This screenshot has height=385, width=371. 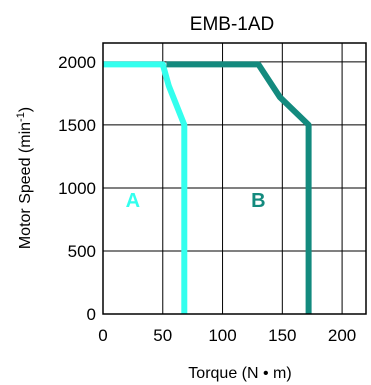 I want to click on y-tick-label: 500, so click(x=82, y=251).